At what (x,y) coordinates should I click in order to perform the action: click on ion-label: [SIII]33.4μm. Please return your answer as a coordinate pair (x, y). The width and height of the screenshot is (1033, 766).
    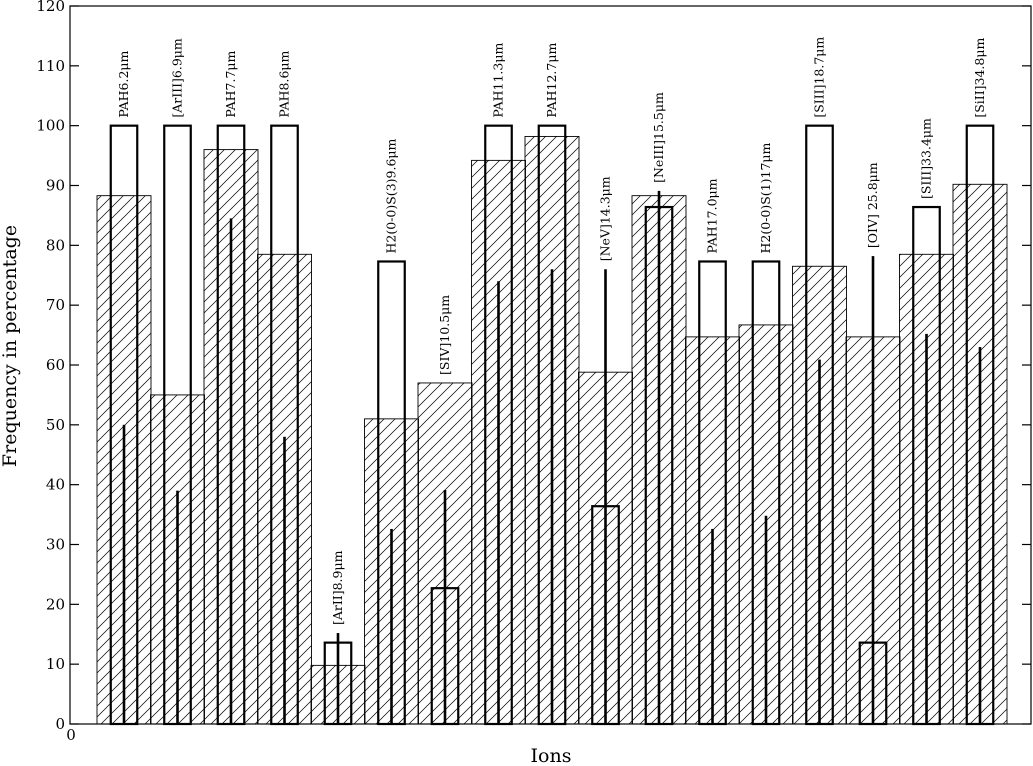
    Looking at the image, I should click on (926, 158).